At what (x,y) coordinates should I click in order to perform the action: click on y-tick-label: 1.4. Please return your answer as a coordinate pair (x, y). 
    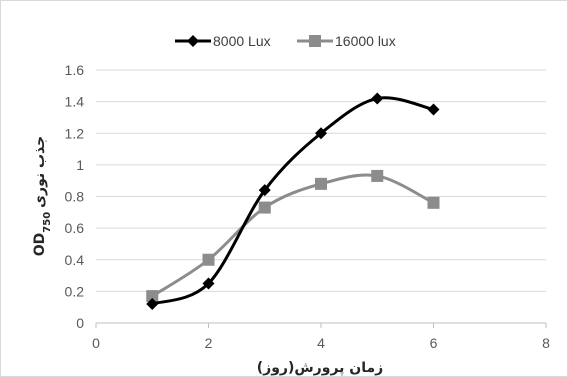
    Looking at the image, I should click on (75, 102).